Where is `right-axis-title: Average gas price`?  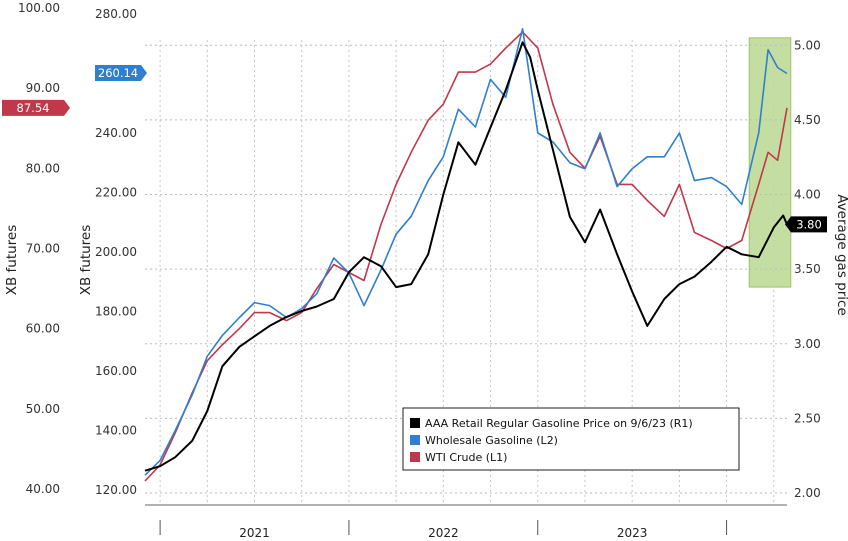
right-axis-title: Average gas price is located at coordinates (841, 255).